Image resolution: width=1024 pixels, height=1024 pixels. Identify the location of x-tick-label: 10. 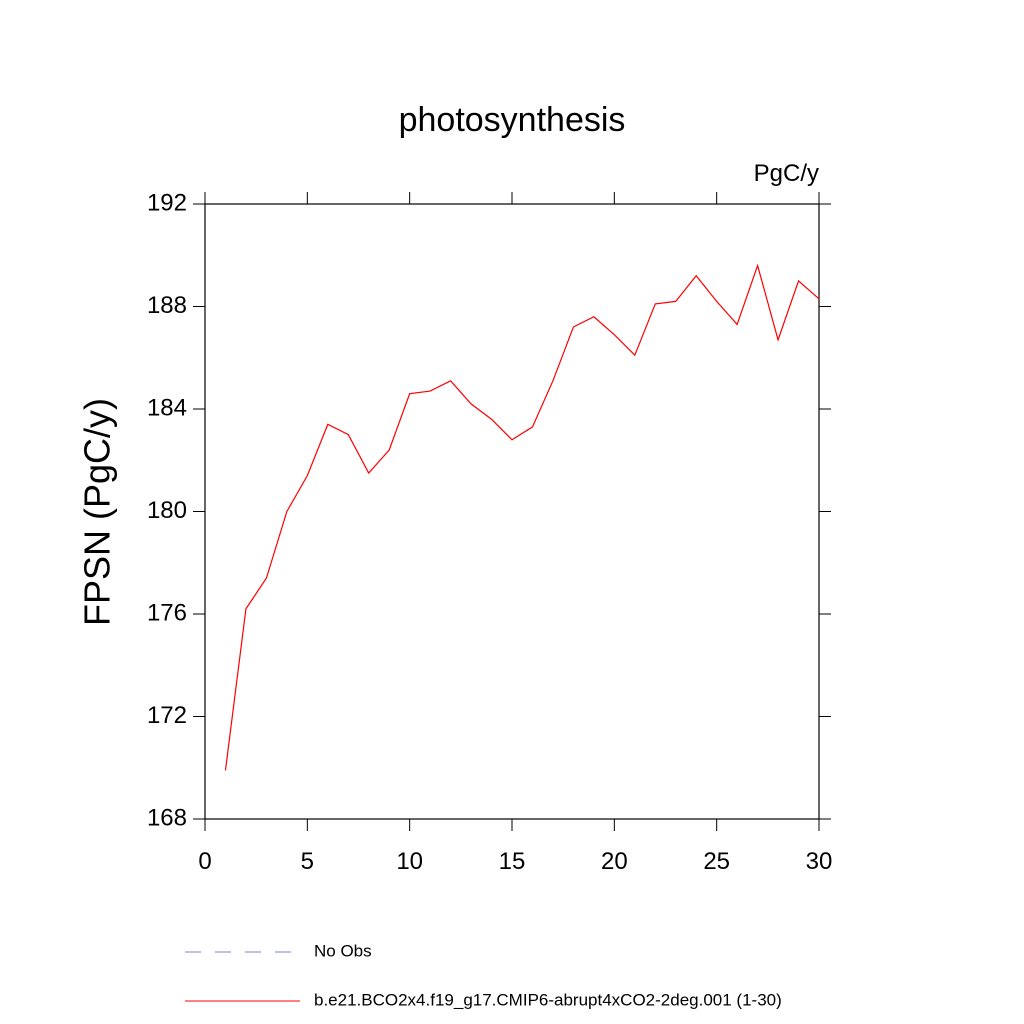
(409, 861).